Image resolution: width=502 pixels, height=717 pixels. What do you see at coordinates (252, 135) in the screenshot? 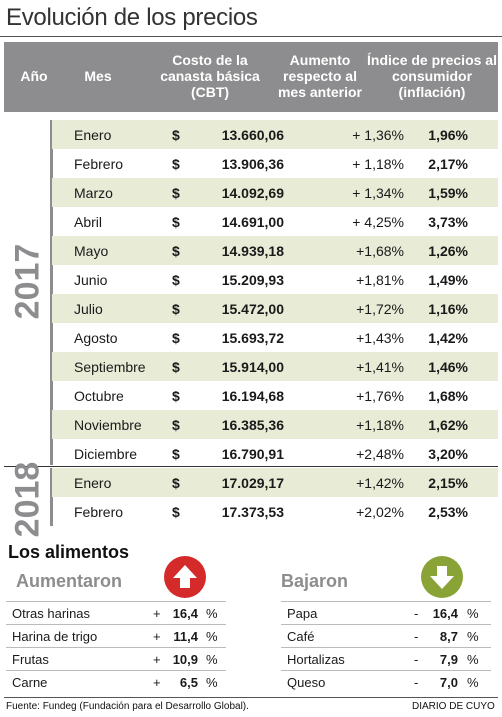
I see `cbt-cell: 13.660,06` at bounding box center [252, 135].